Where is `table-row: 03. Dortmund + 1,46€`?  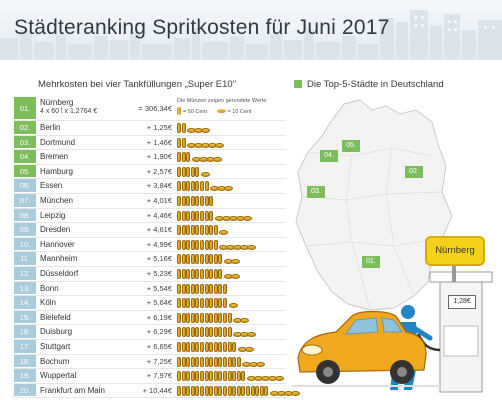 table-row: 03. Dortmund + 1,46€ is located at coordinates (150, 143).